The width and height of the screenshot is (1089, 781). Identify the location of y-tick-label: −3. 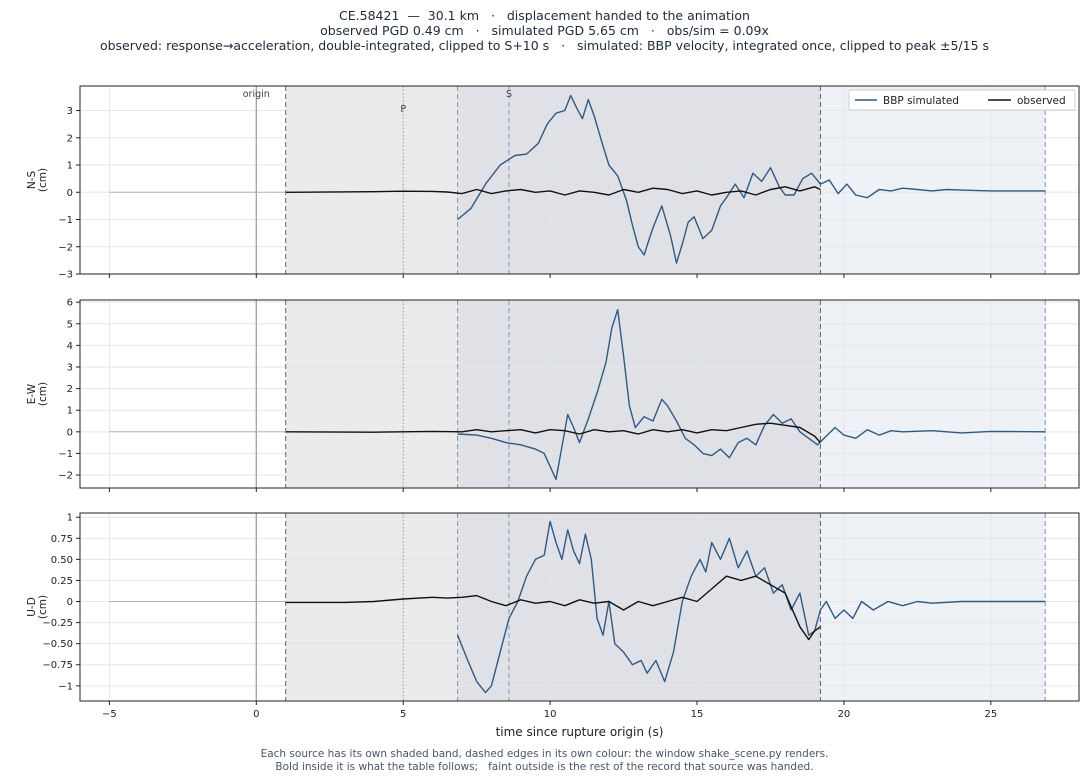
(65, 275).